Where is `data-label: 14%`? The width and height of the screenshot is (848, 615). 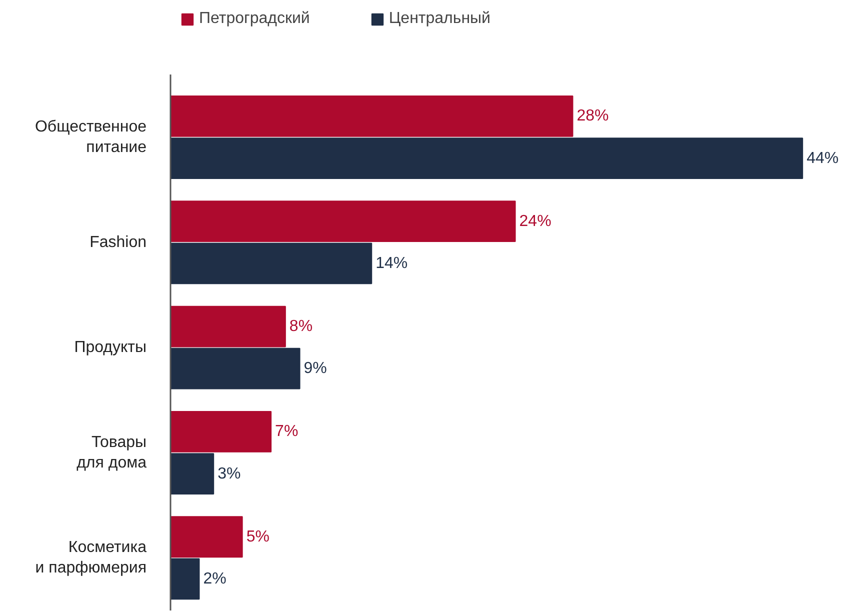 data-label: 14% is located at coordinates (392, 263).